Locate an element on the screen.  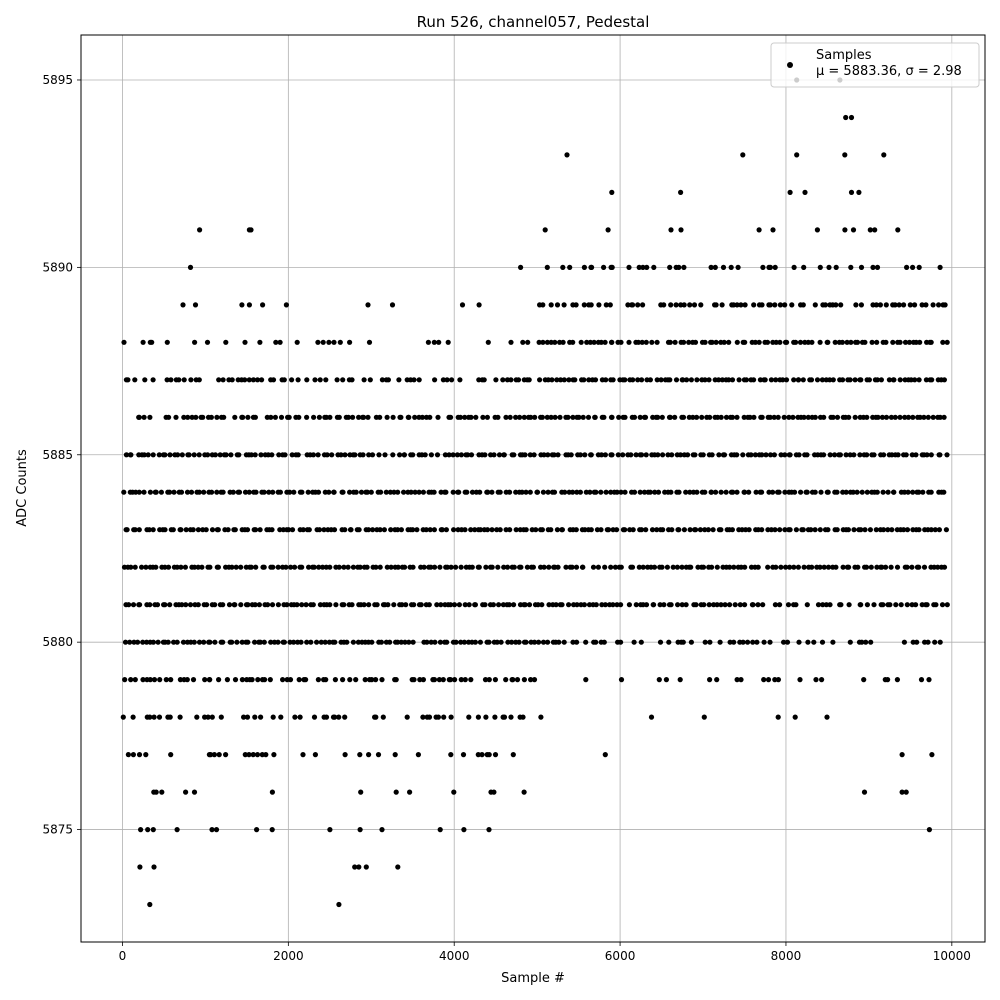
x-tick-label: 0 is located at coordinates (123, 956).